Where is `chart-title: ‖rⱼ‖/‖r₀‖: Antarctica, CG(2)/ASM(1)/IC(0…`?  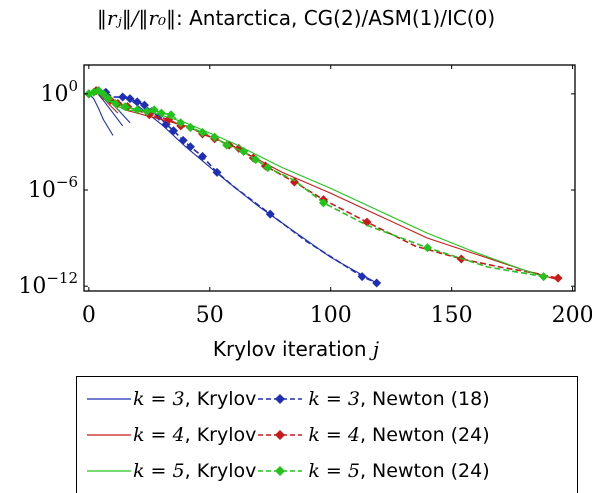
chart-title: ‖rⱼ‖/‖r₀‖: Antarctica, CG(2)/ASM(1)/IC(0… is located at coordinates (296, 18).